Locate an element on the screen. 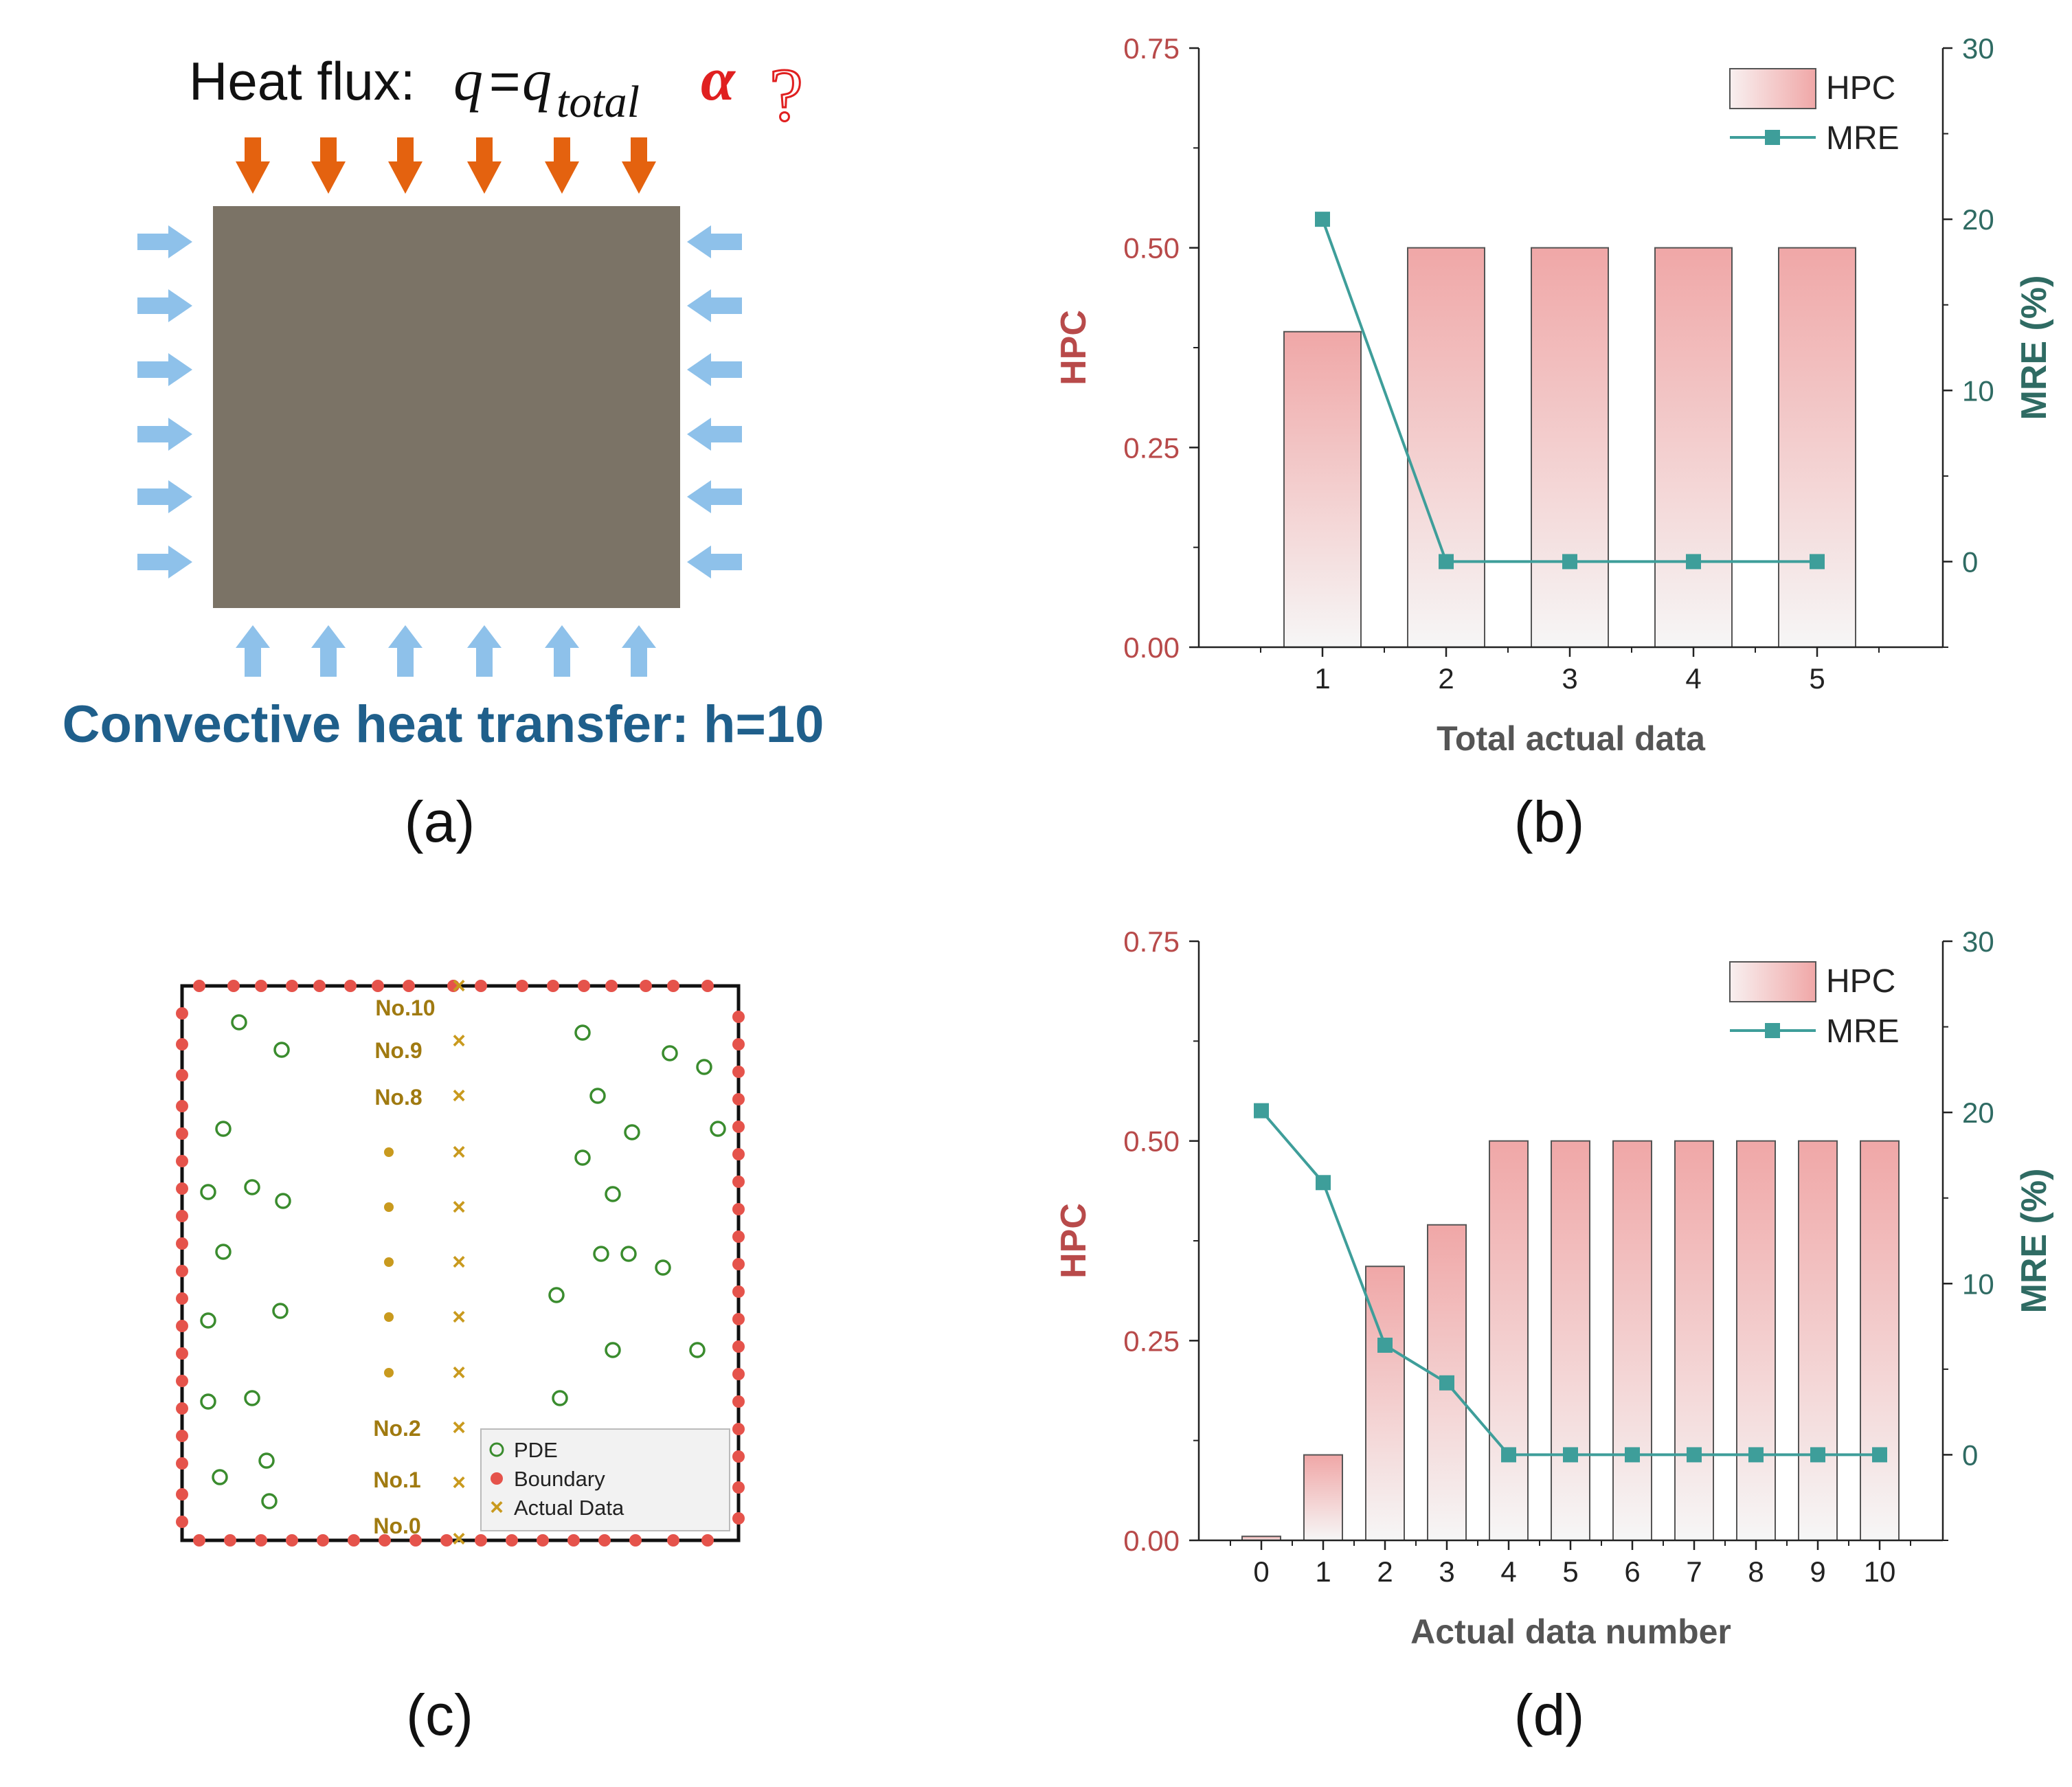 The width and height of the screenshot is (2072, 1787). x-tick-label: 4 is located at coordinates (1508, 1571).